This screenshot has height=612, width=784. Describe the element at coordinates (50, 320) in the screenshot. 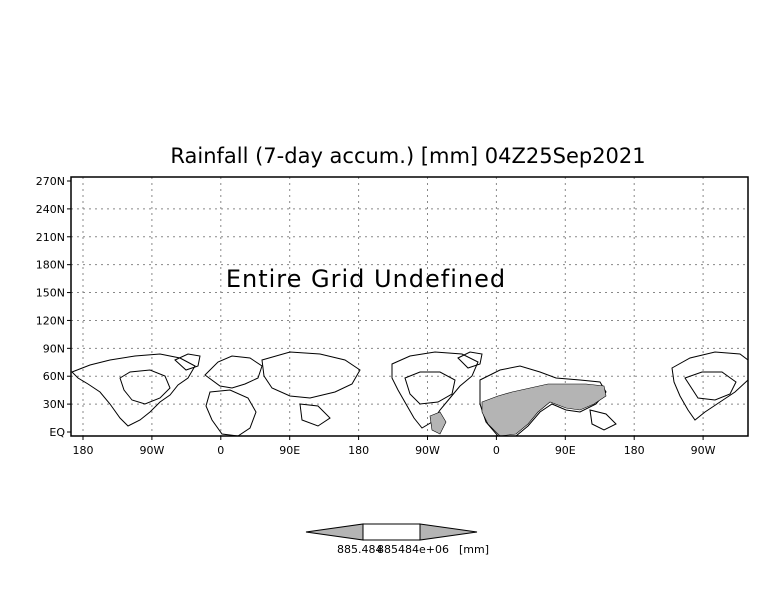

I see `y-tick-label: 120N` at that location.